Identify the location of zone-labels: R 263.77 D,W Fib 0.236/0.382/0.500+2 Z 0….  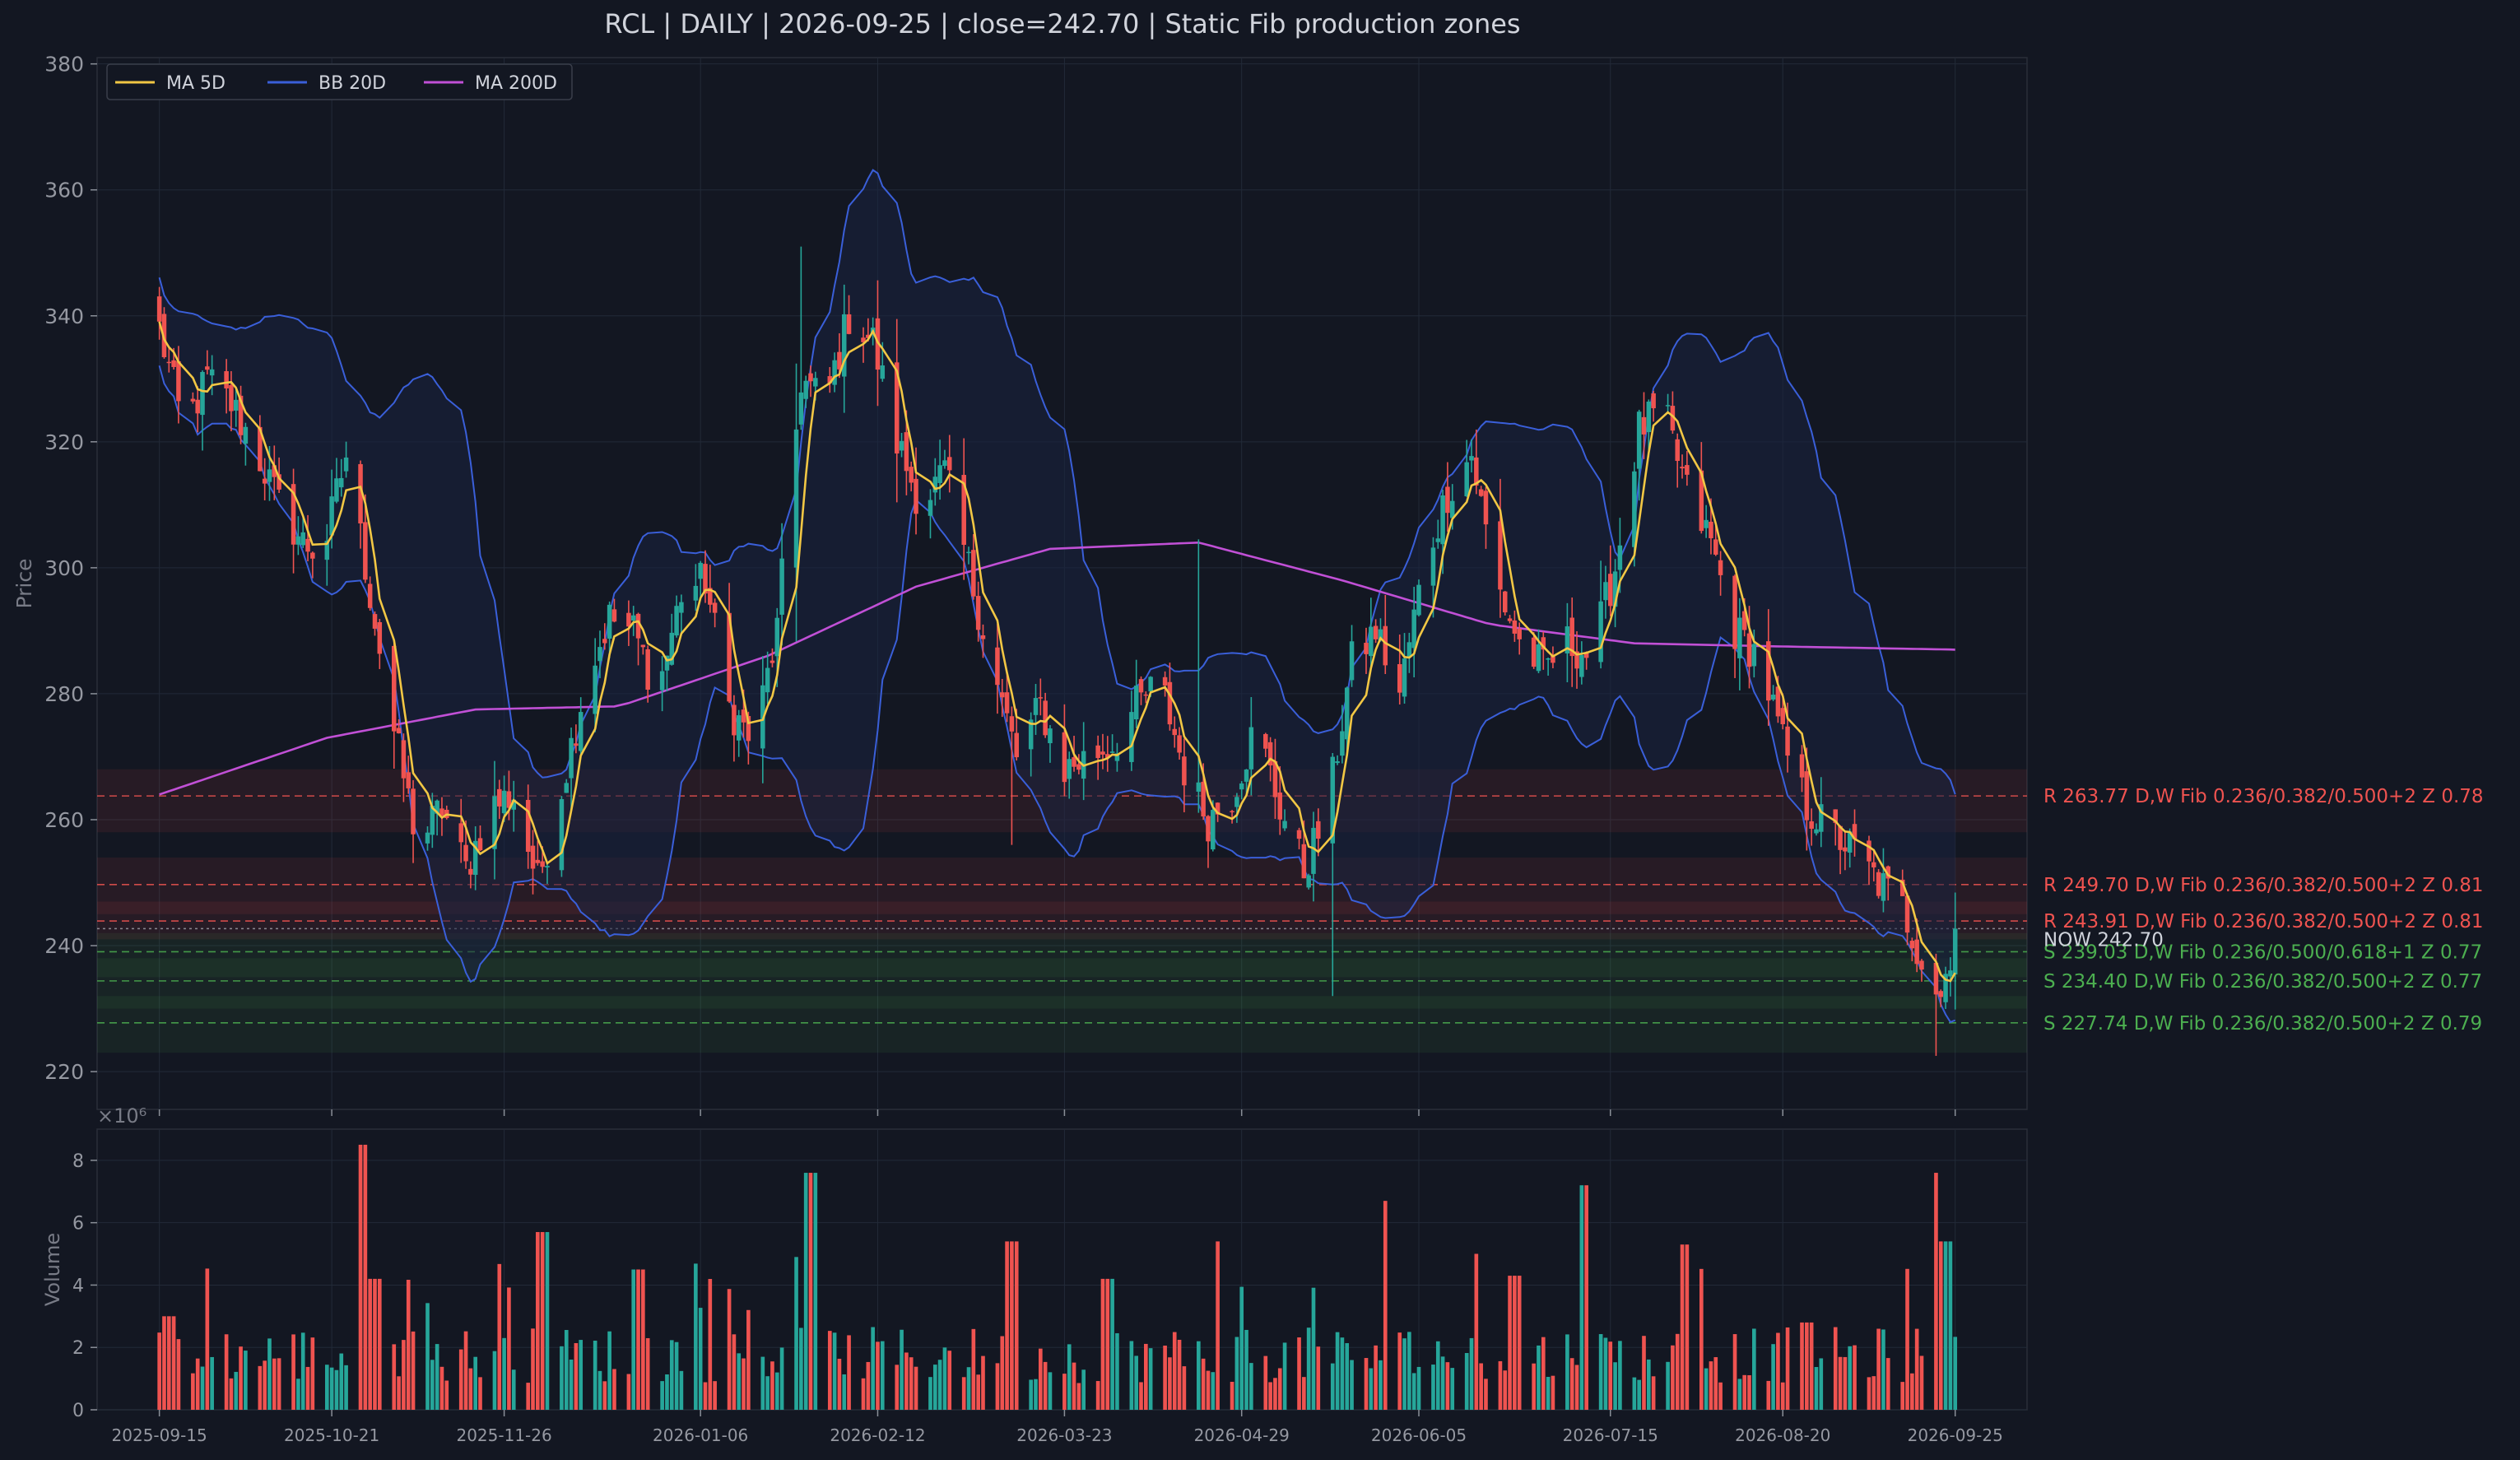
(2263, 910).